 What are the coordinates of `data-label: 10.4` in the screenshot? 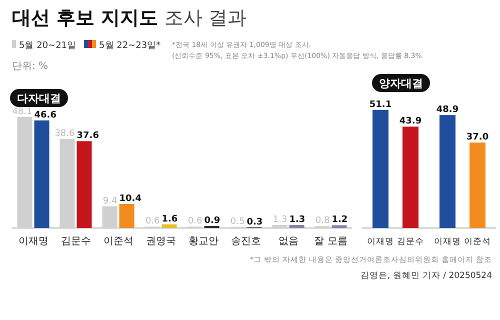 It's located at (130, 199).